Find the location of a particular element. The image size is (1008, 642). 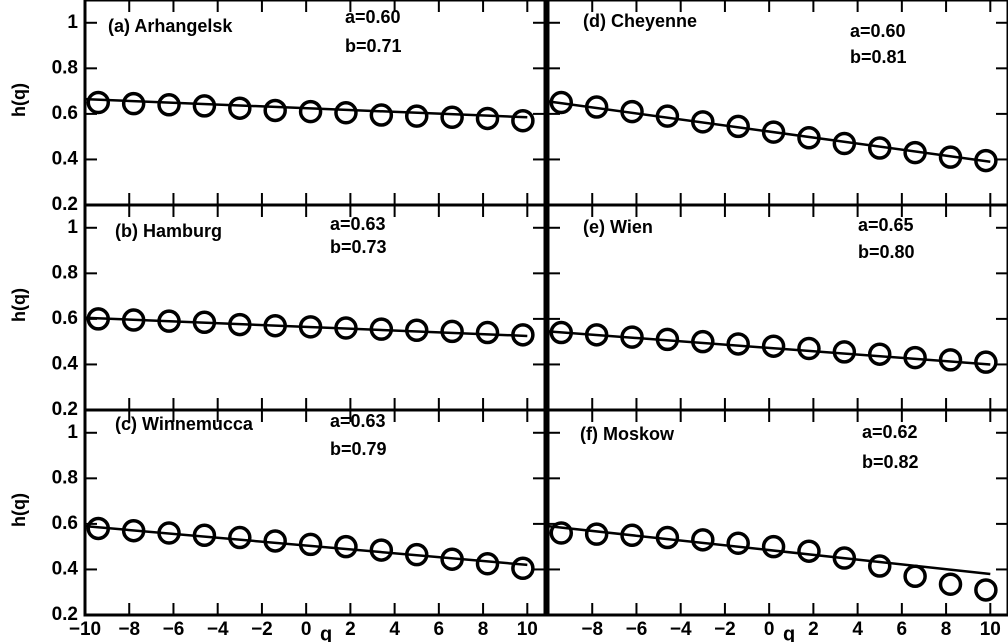

annotation: b=0.82 is located at coordinates (890, 462).